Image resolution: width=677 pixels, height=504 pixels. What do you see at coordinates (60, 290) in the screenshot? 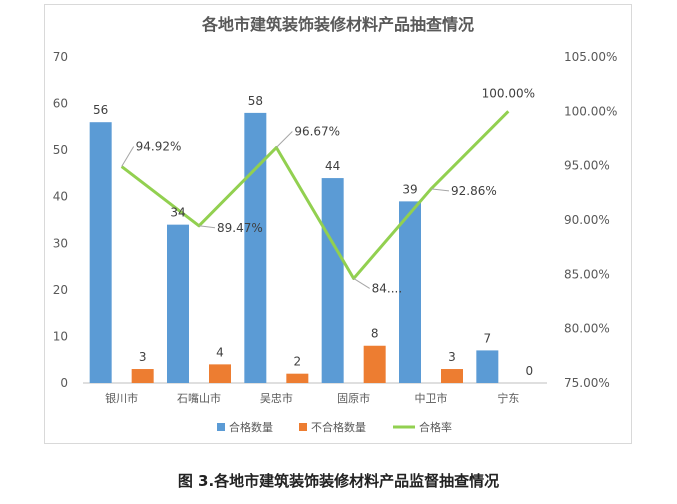
I see `y-left-tick-label: 20` at bounding box center [60, 290].